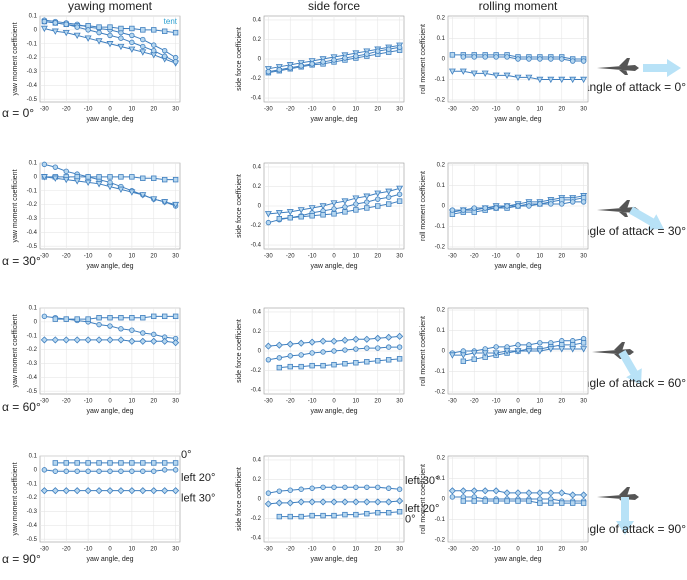 The width and height of the screenshot is (687, 580). I want to click on y-tick-label: -0.3, so click(32, 364).